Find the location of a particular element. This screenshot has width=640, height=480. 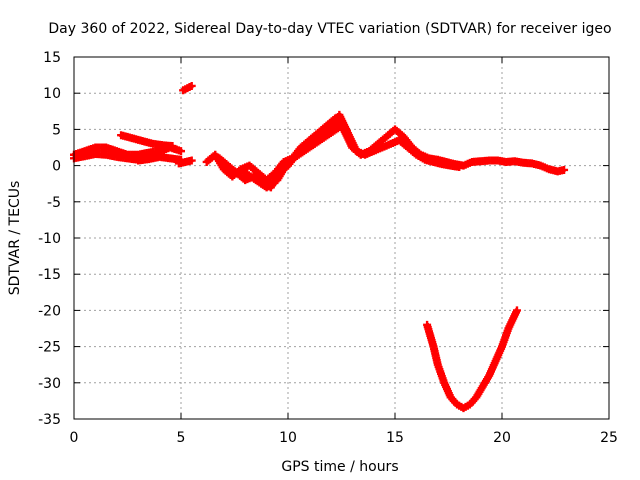

x-tick-label: 20 is located at coordinates (502, 438).